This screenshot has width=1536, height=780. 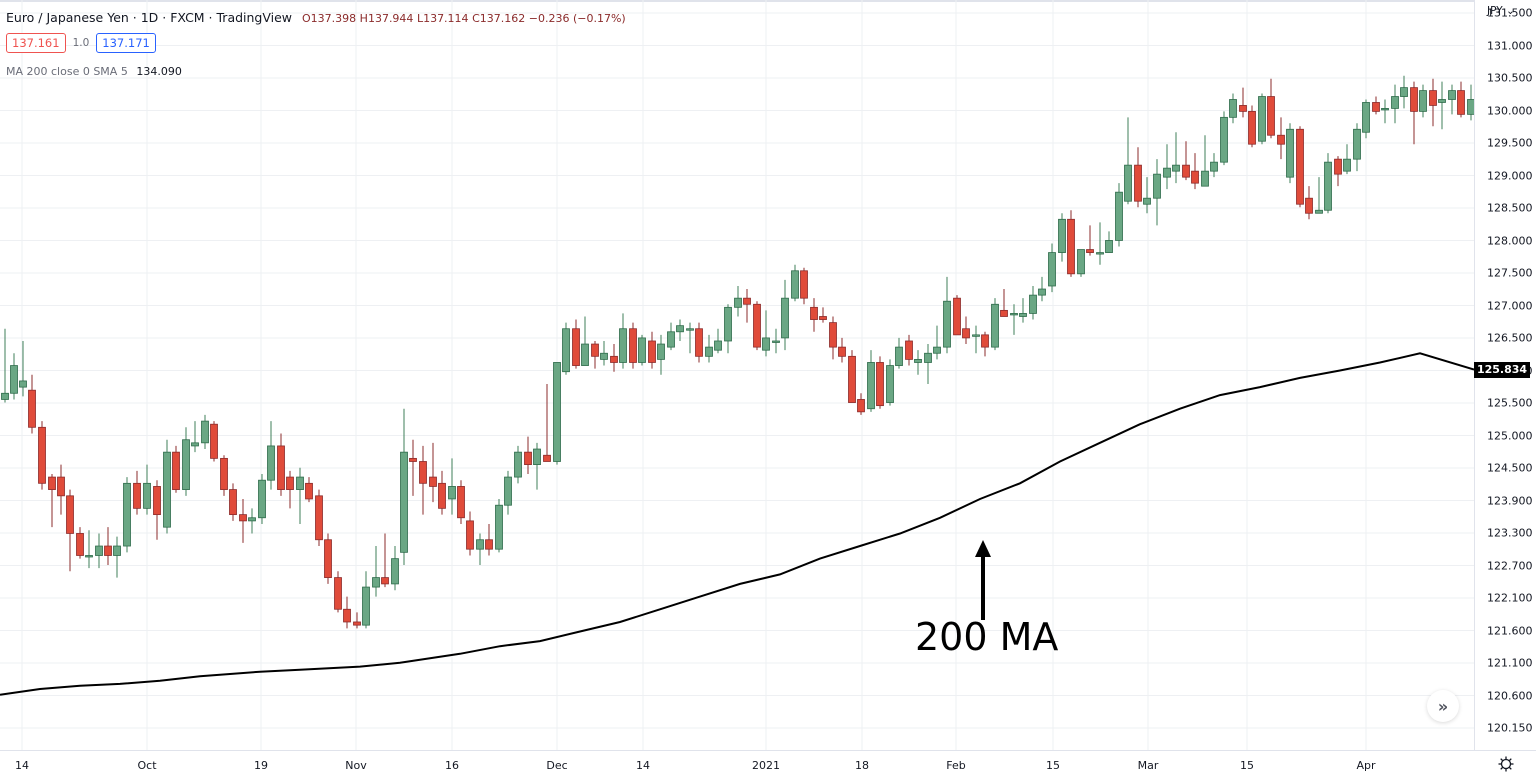 I want to click on time-tick-label: Oct, so click(x=147, y=765).